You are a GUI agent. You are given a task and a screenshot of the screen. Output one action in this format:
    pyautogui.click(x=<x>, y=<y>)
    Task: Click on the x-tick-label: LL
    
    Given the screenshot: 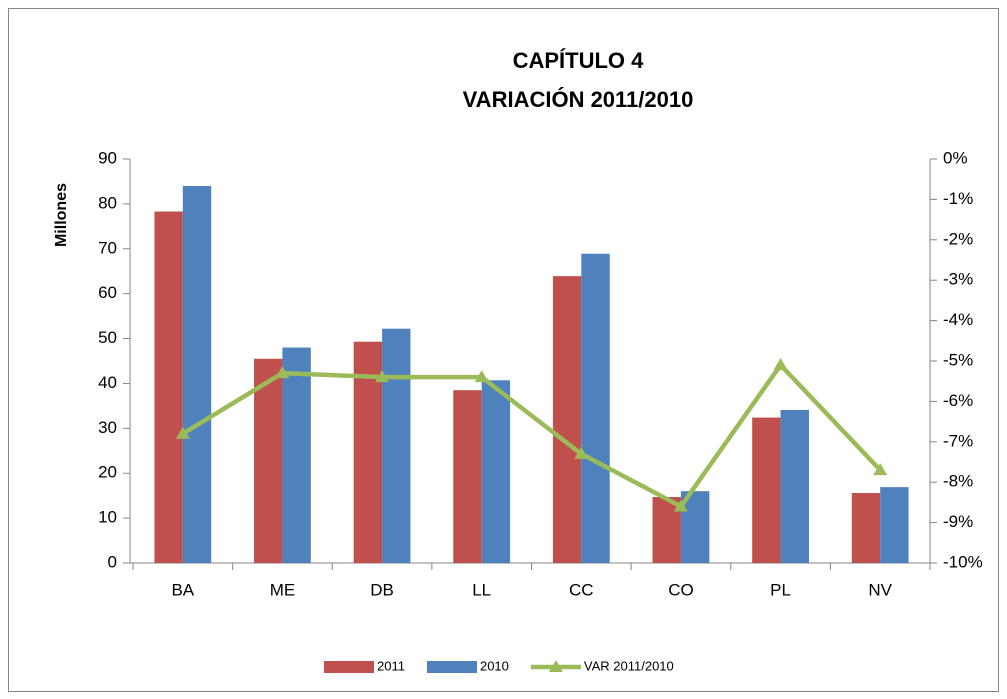 What is the action you would take?
    pyautogui.click(x=481, y=589)
    